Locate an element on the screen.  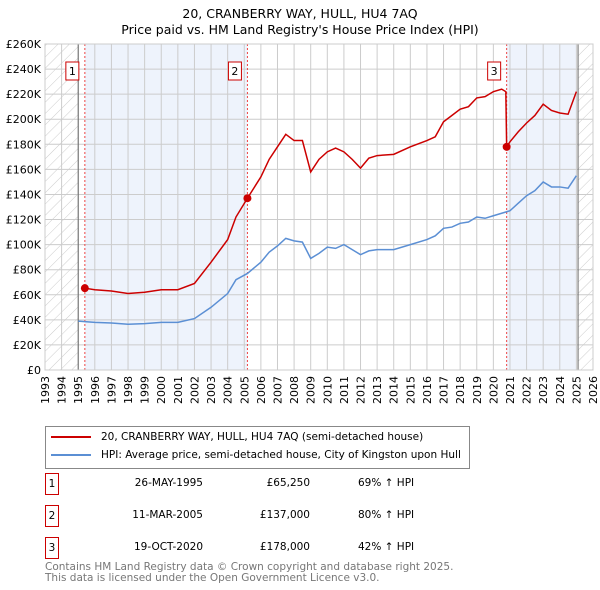
x-tick-label: 2001 is located at coordinates (178, 390).